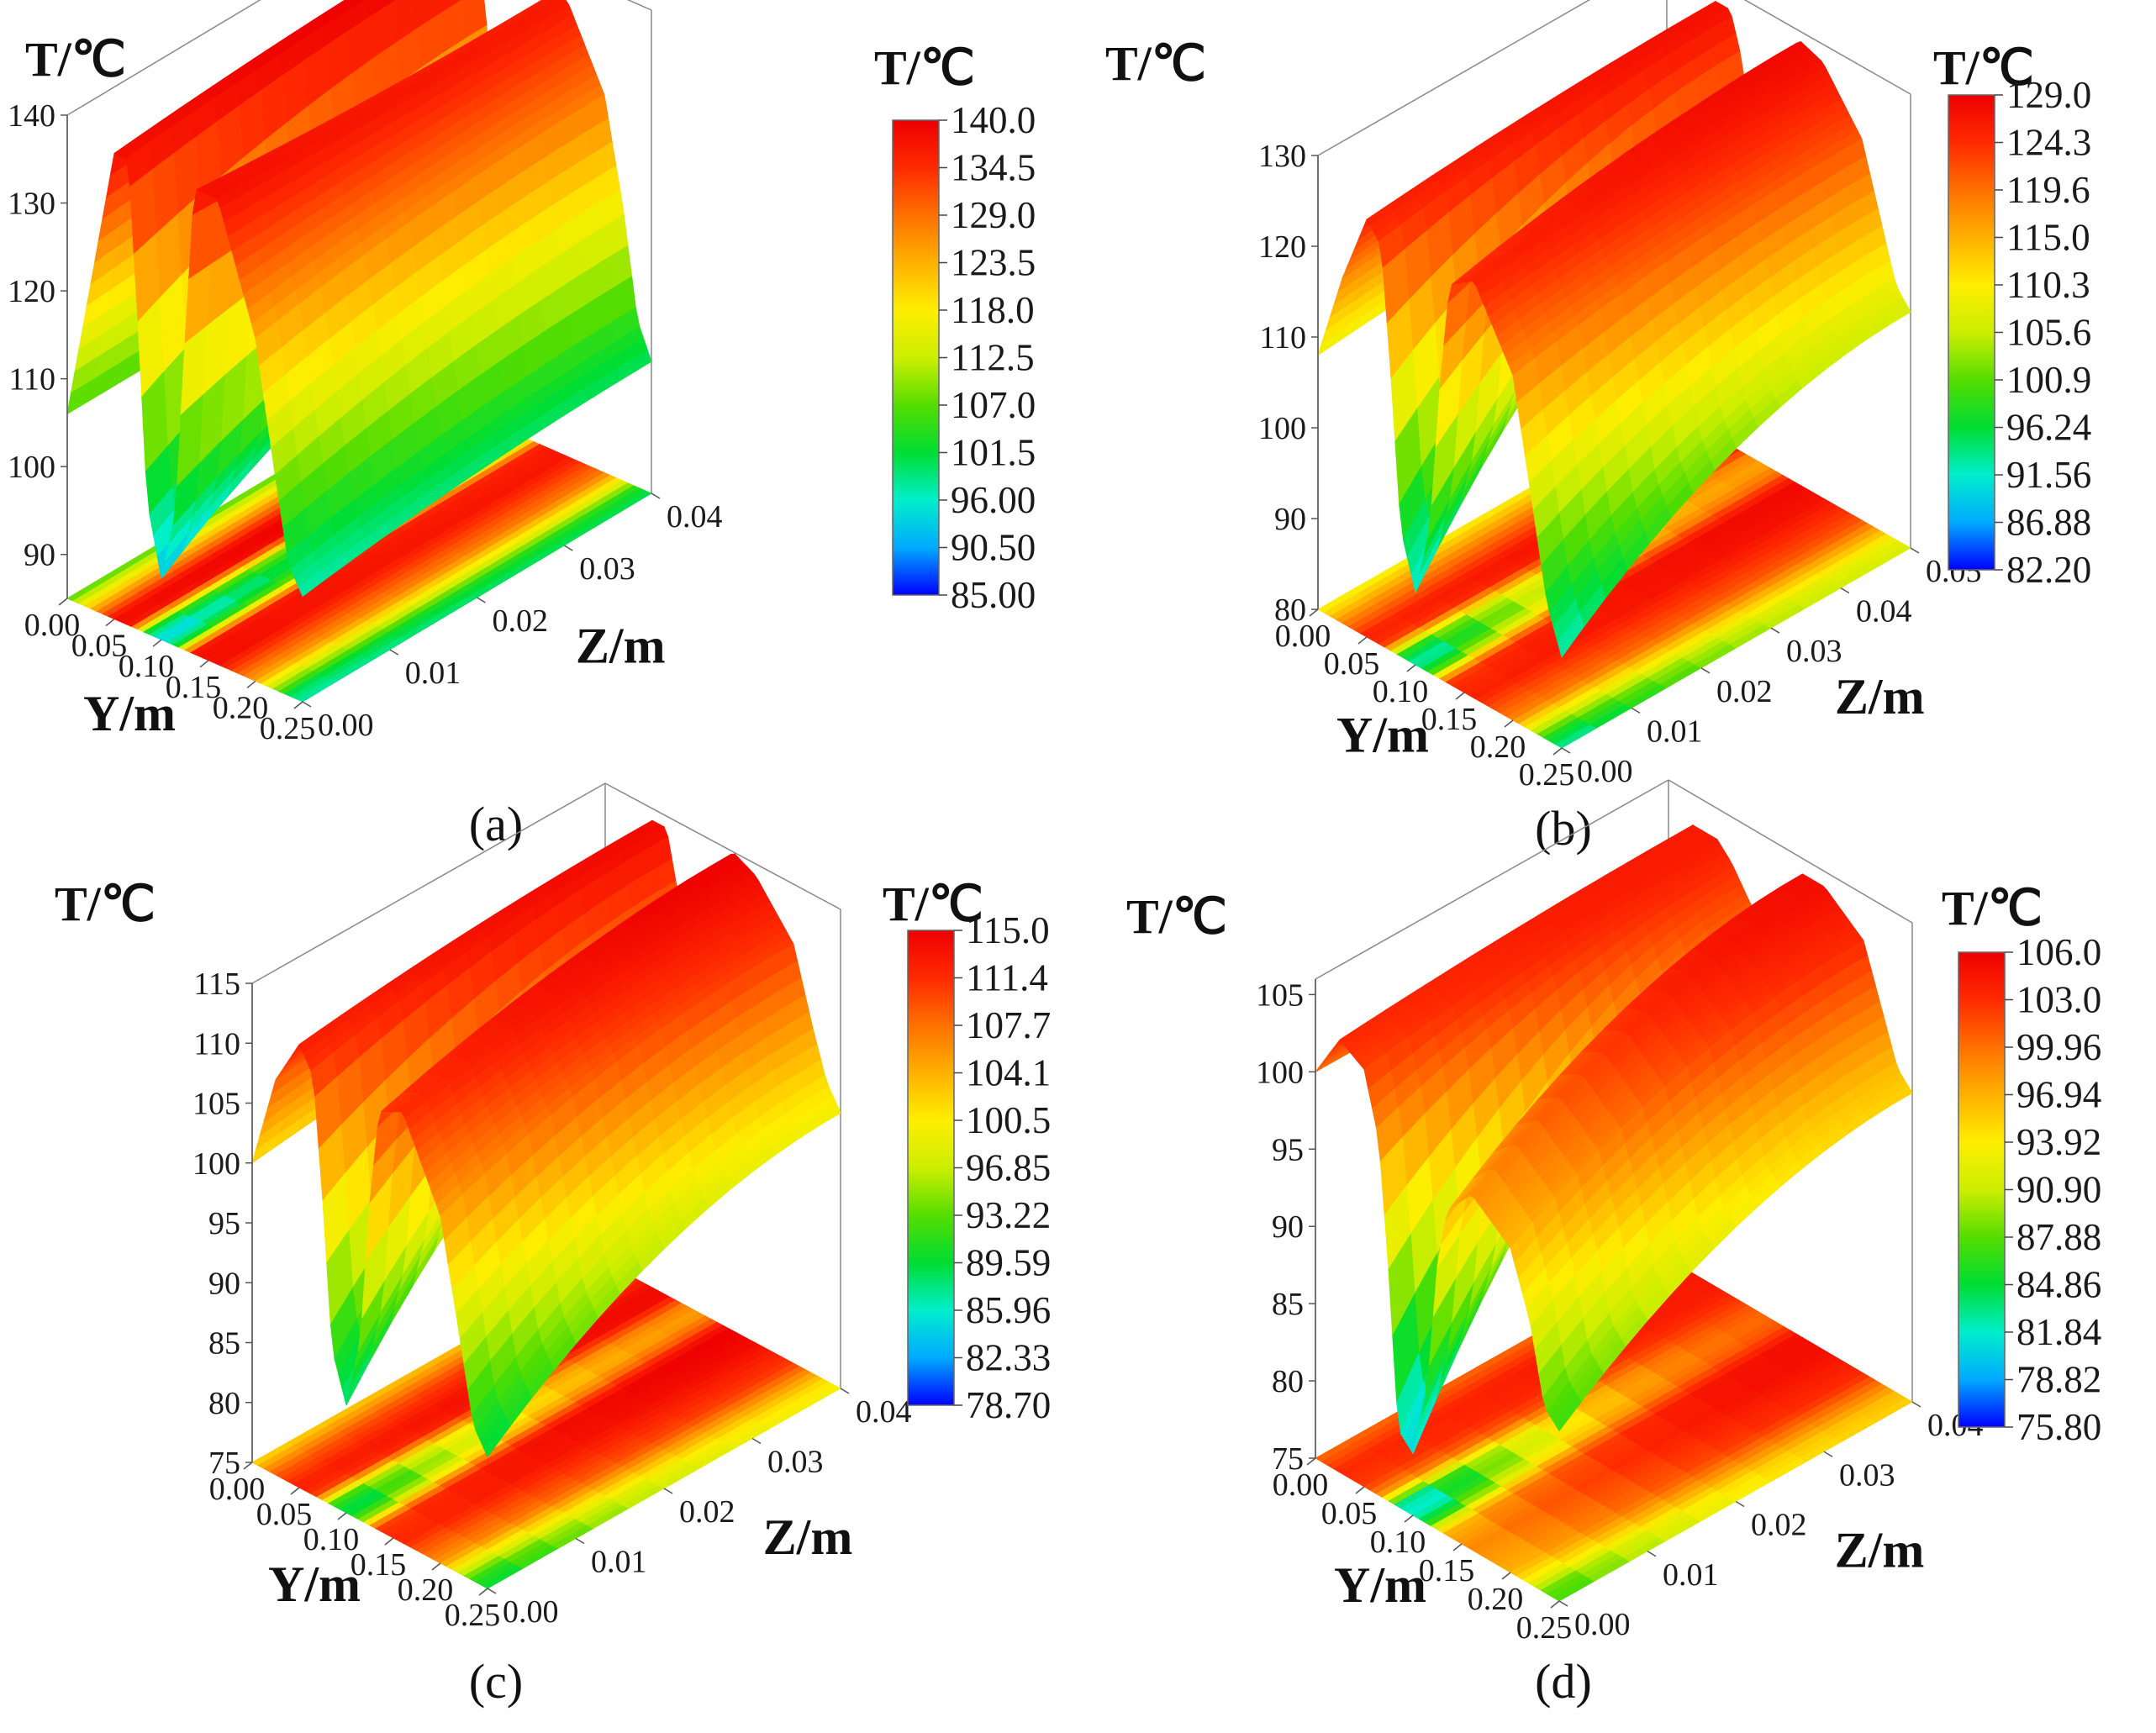 The height and width of the screenshot is (1733, 2156). What do you see at coordinates (1498, 747) in the screenshot?
I see `y-tick-label: 0.20` at bounding box center [1498, 747].